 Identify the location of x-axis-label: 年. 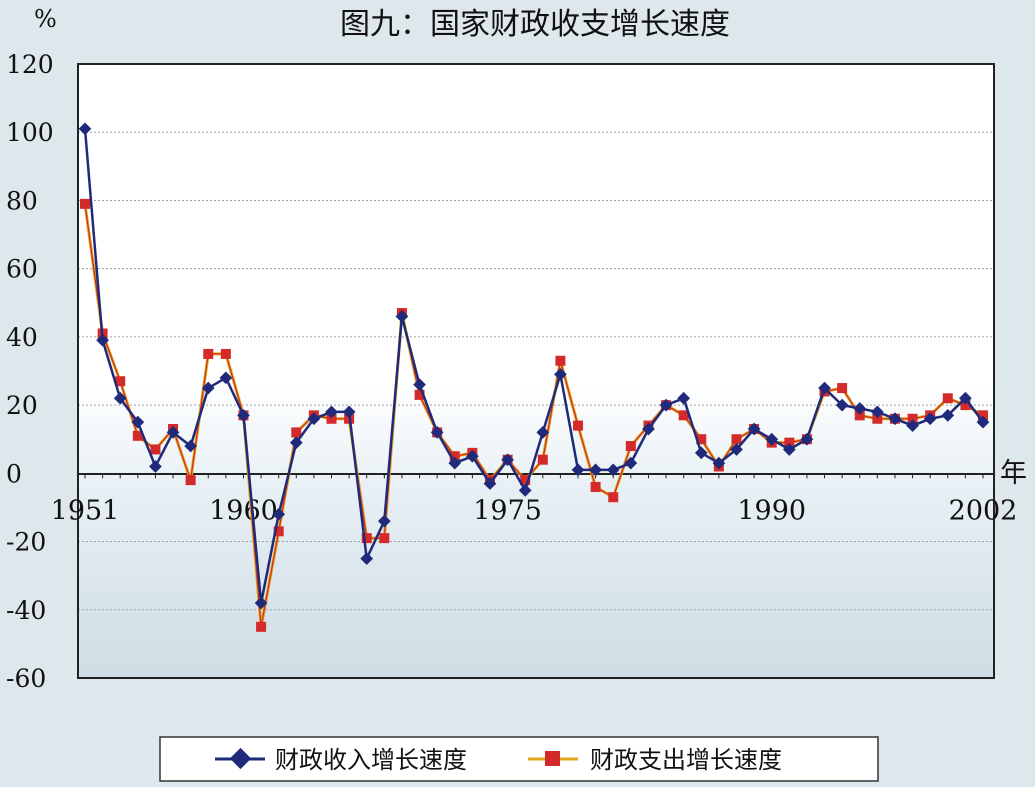
(1013, 473).